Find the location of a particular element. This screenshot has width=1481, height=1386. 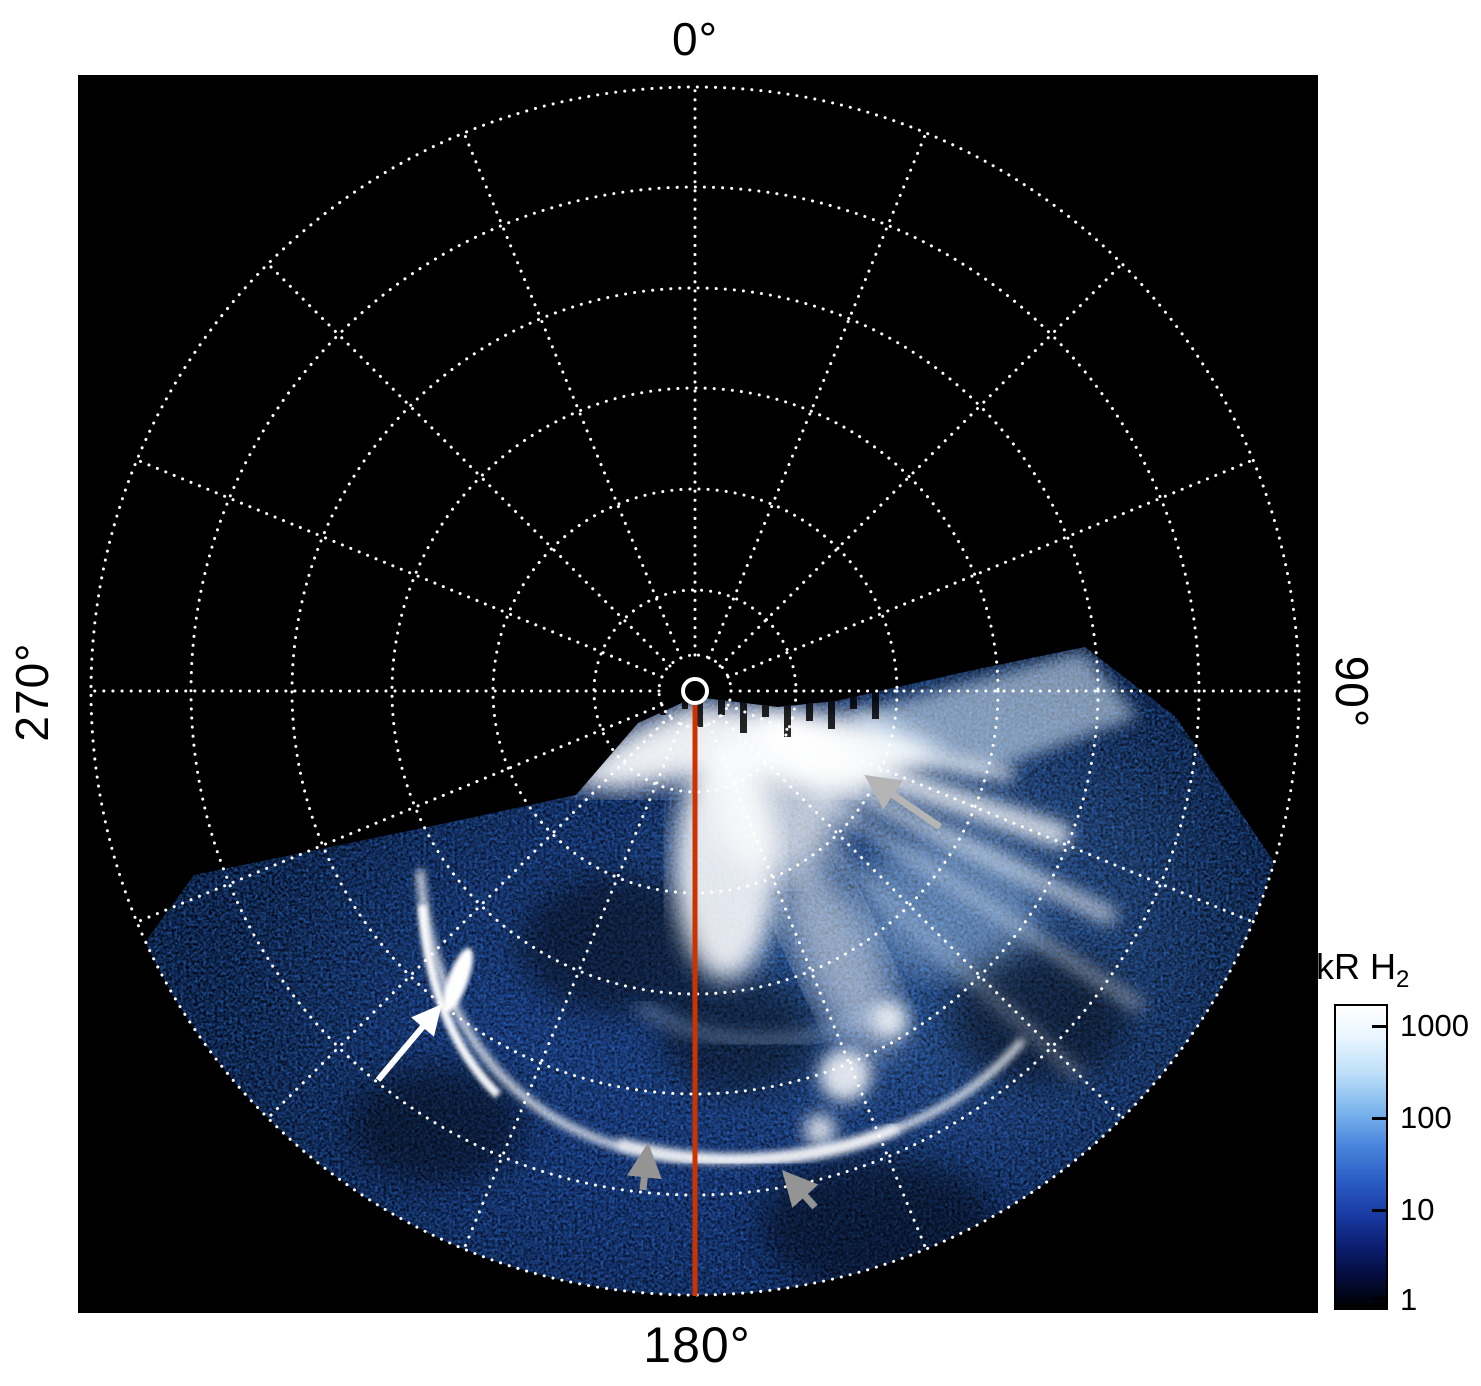

gray-arrow-annotation is located at coordinates (903, 802).